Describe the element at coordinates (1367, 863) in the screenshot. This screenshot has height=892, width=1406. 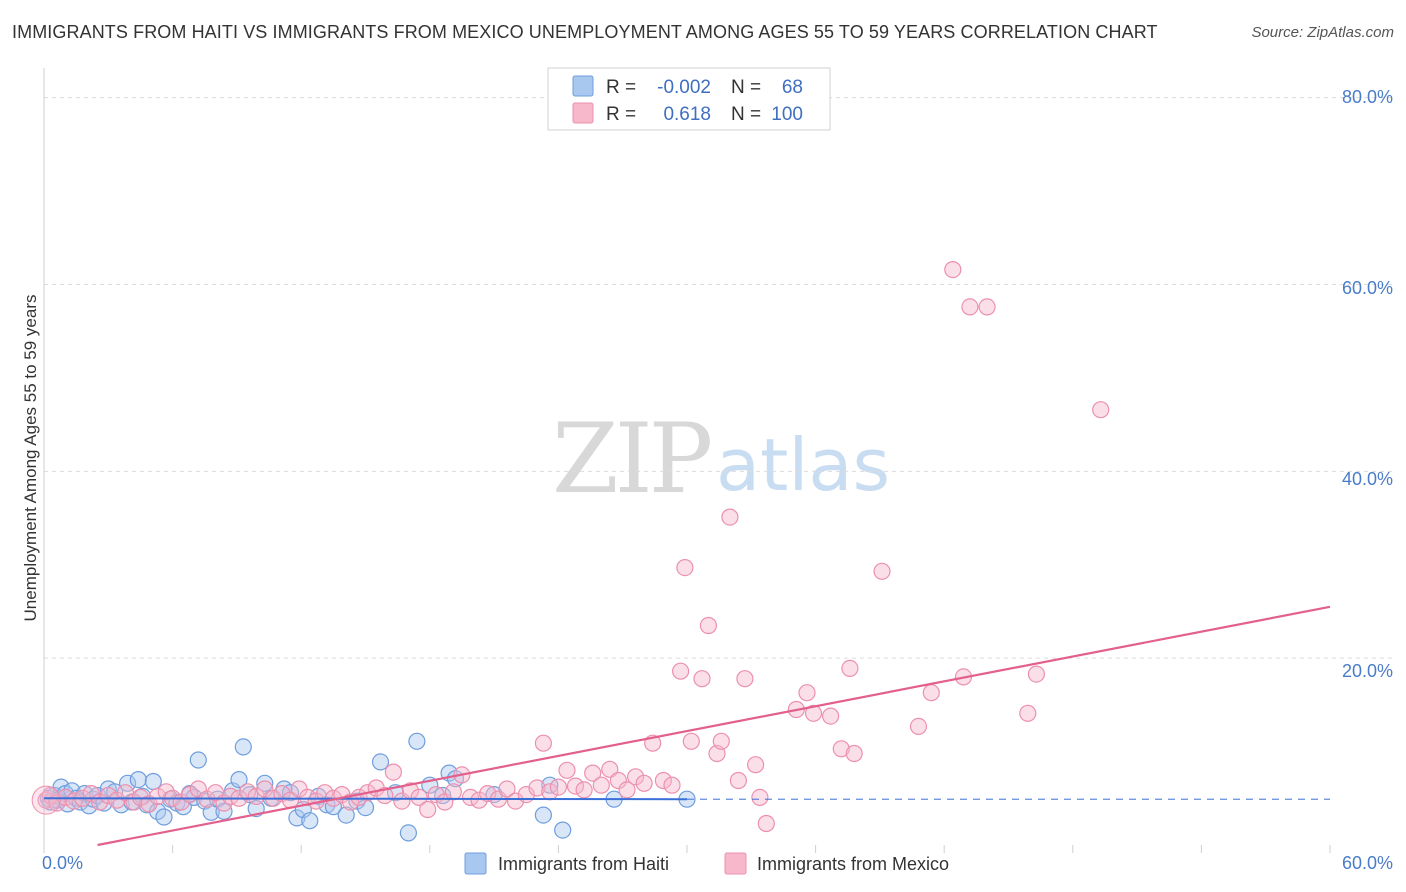
I see `x-tick-label-max: 60.0%` at that location.